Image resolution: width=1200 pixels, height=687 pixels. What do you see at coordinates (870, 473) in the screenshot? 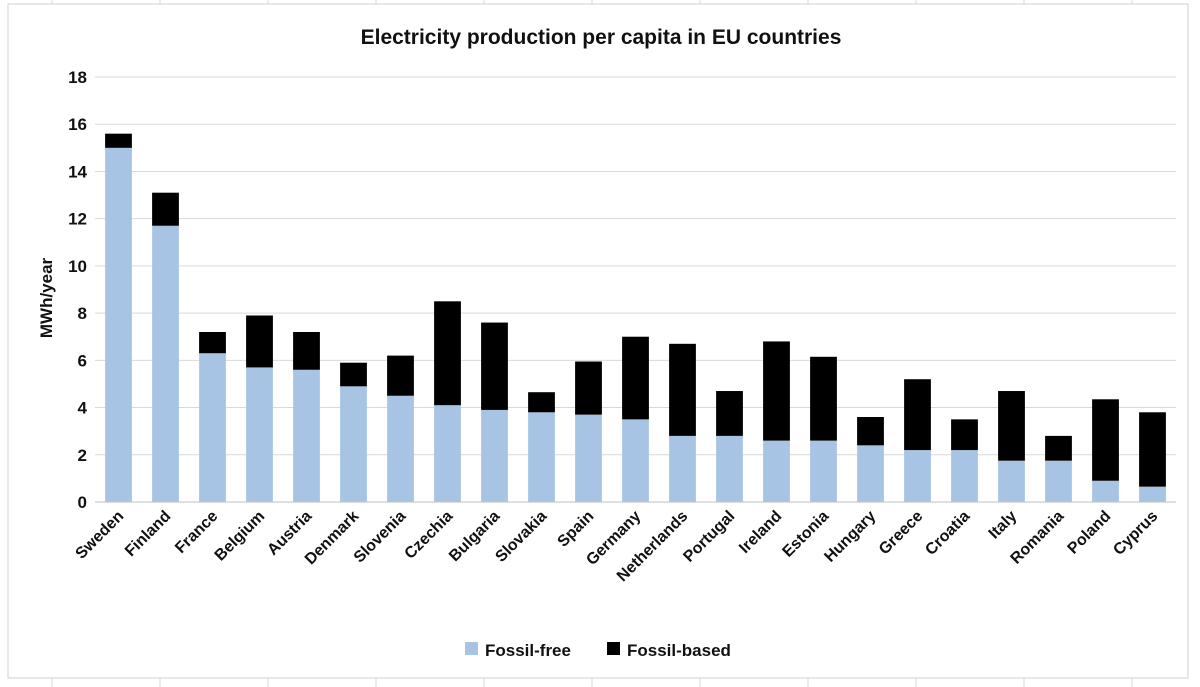
I see `bar-hungary-fossil-free` at bounding box center [870, 473].